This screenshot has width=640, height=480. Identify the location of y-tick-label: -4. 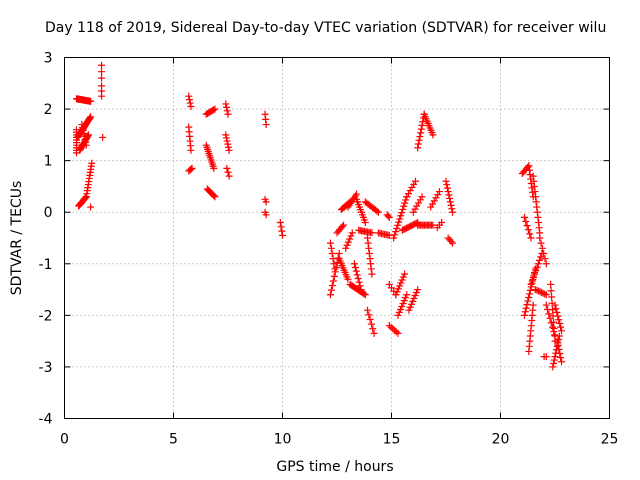
(46, 420).